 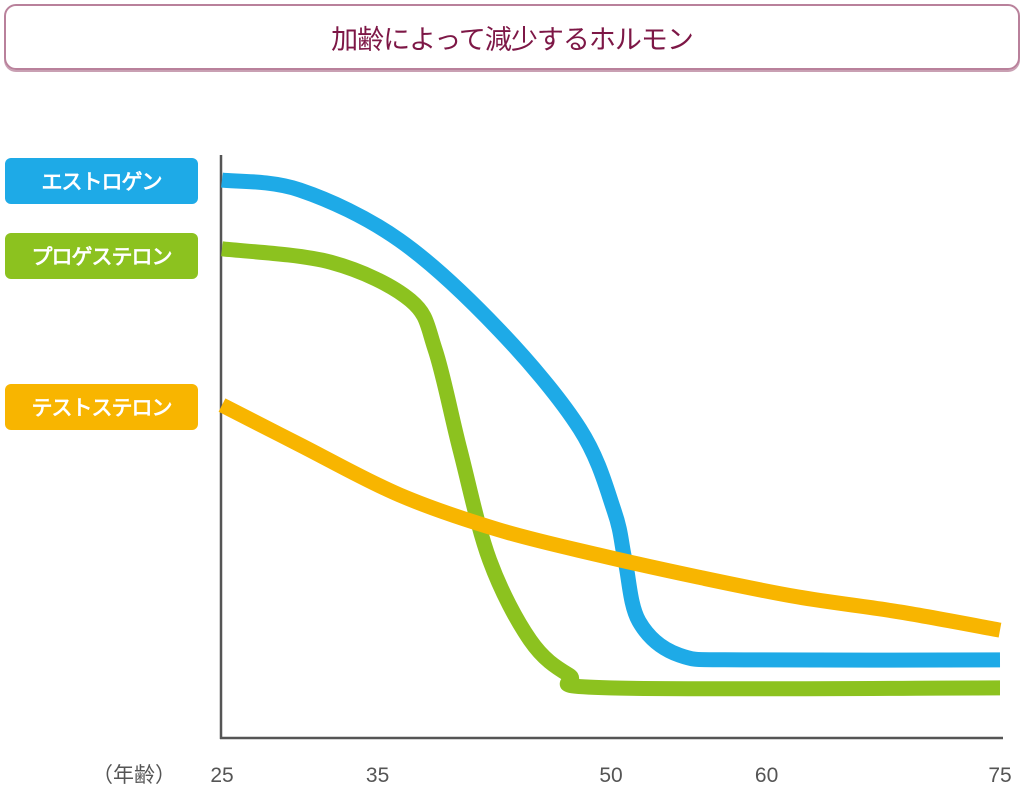 I want to click on x-tick-label: 35, so click(x=377, y=775).